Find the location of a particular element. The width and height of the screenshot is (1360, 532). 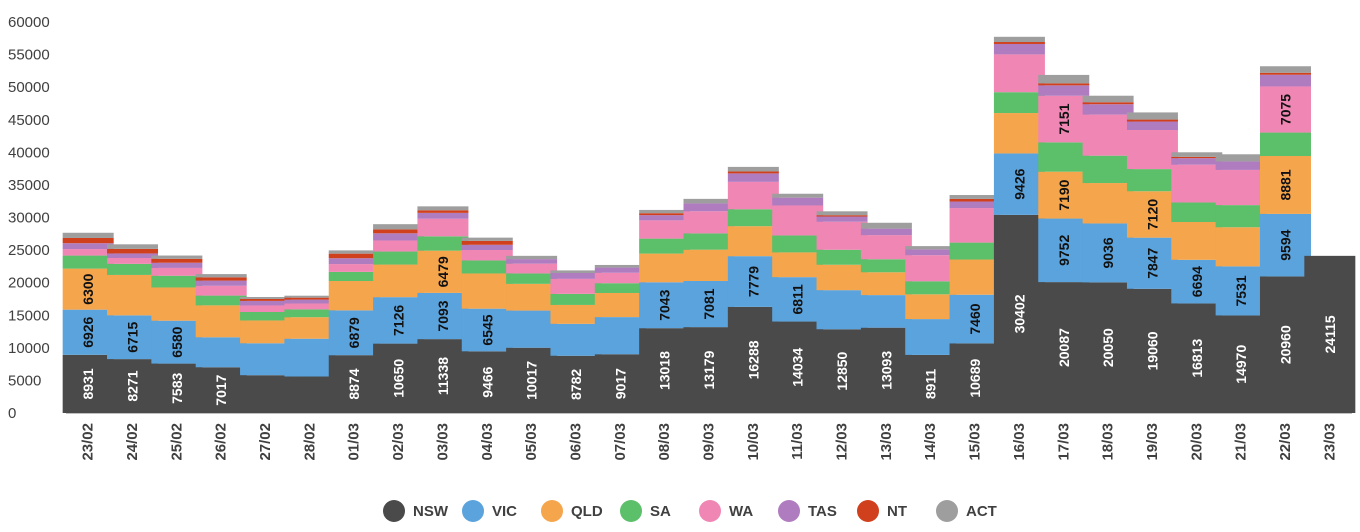

data-label: 7847 is located at coordinates (1152, 262).